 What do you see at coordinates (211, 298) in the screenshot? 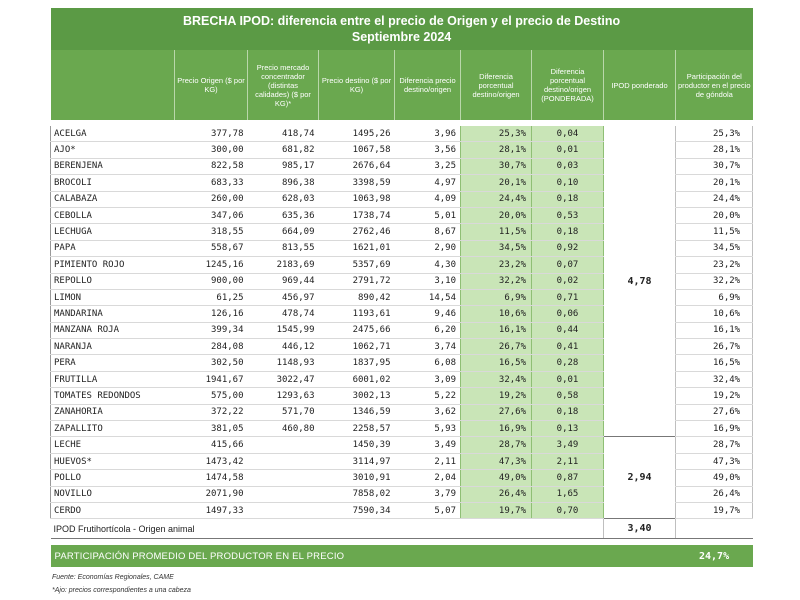
I see `origin-price: 61,25` at bounding box center [211, 298].